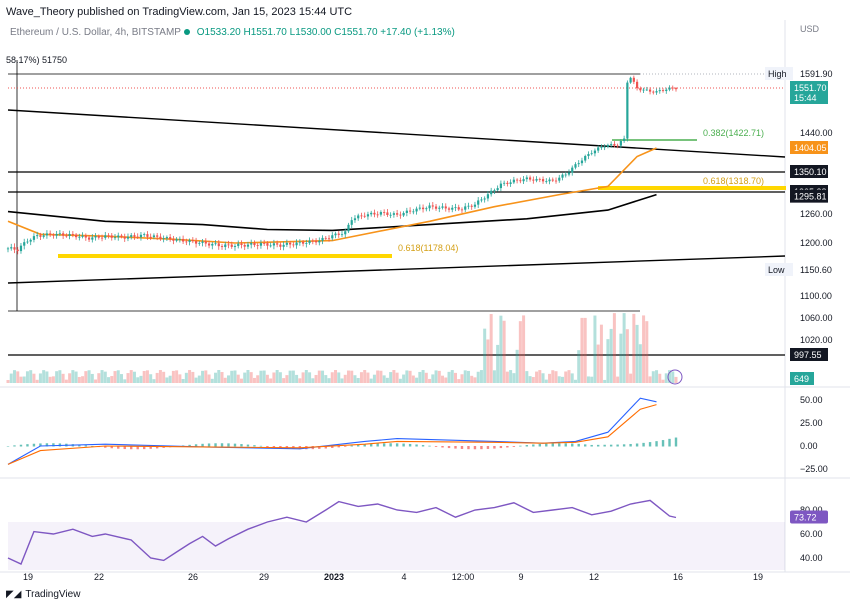 The height and width of the screenshot is (607, 850). I want to click on time-tick-label: 2023, so click(334, 577).